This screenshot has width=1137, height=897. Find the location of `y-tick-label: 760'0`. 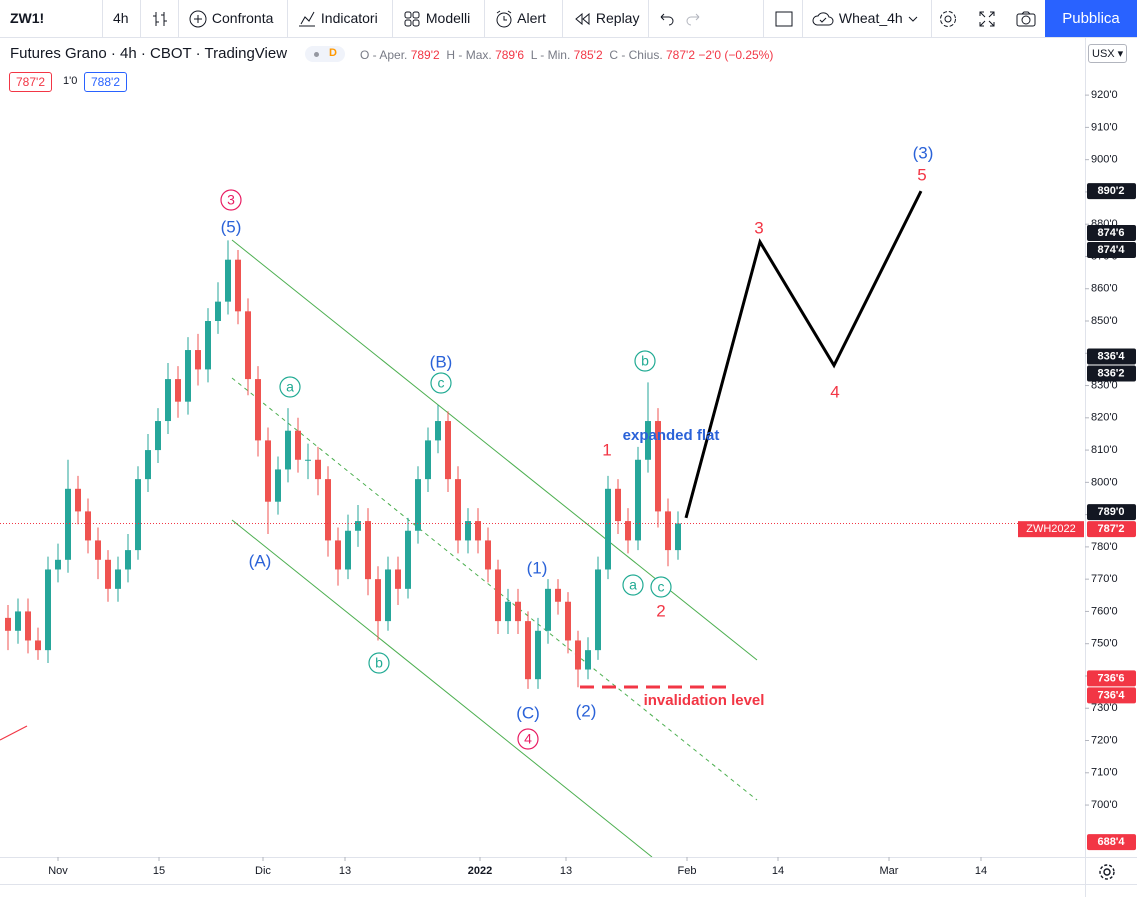

y-tick-label: 760'0 is located at coordinates (1104, 611).